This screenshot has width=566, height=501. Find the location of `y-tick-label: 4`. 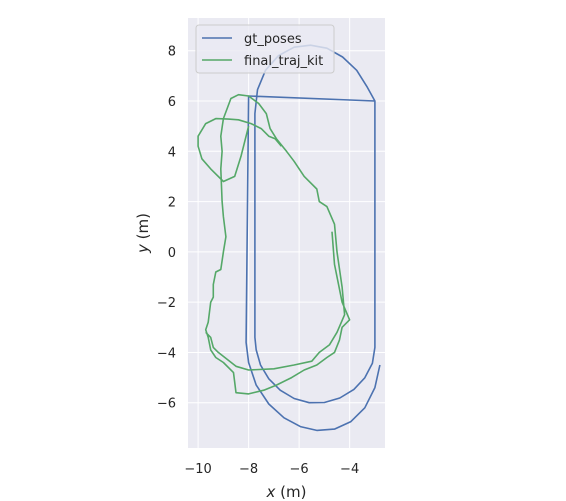

y-tick-label: 4 is located at coordinates (172, 152).